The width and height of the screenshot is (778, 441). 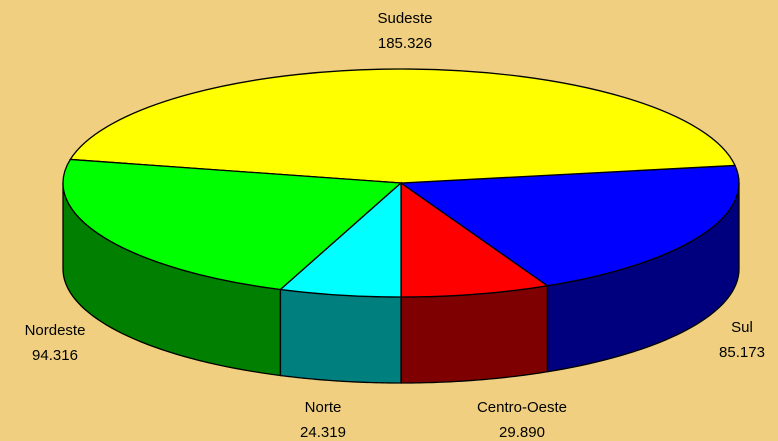 I want to click on value-label: 94.316, so click(x=55, y=355).